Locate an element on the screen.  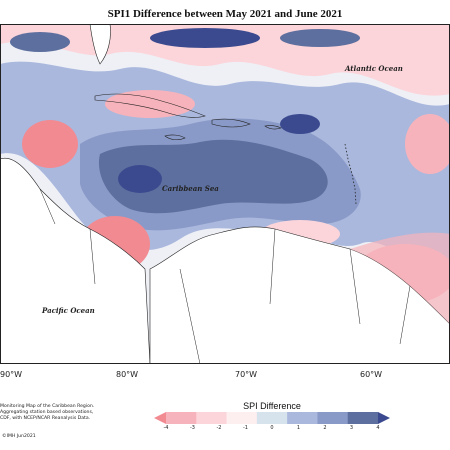
land-south-america-pink is located at coordinates (400, 278).